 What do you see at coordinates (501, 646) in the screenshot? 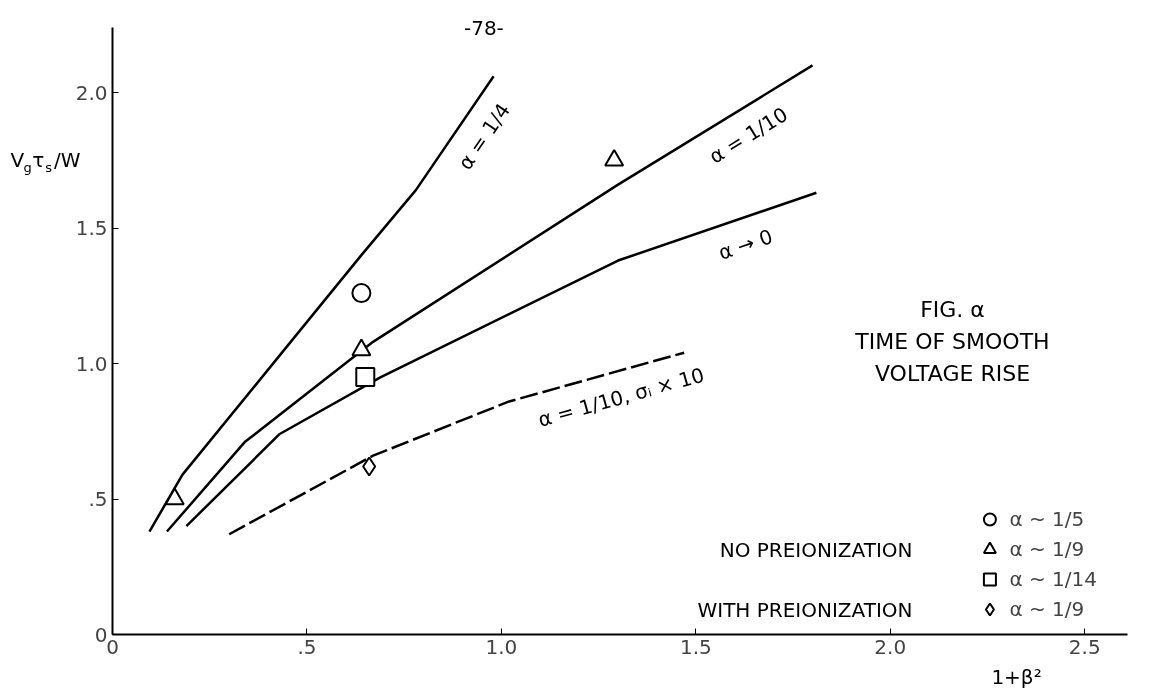
I see `x-tick-label: 1.0` at bounding box center [501, 646].